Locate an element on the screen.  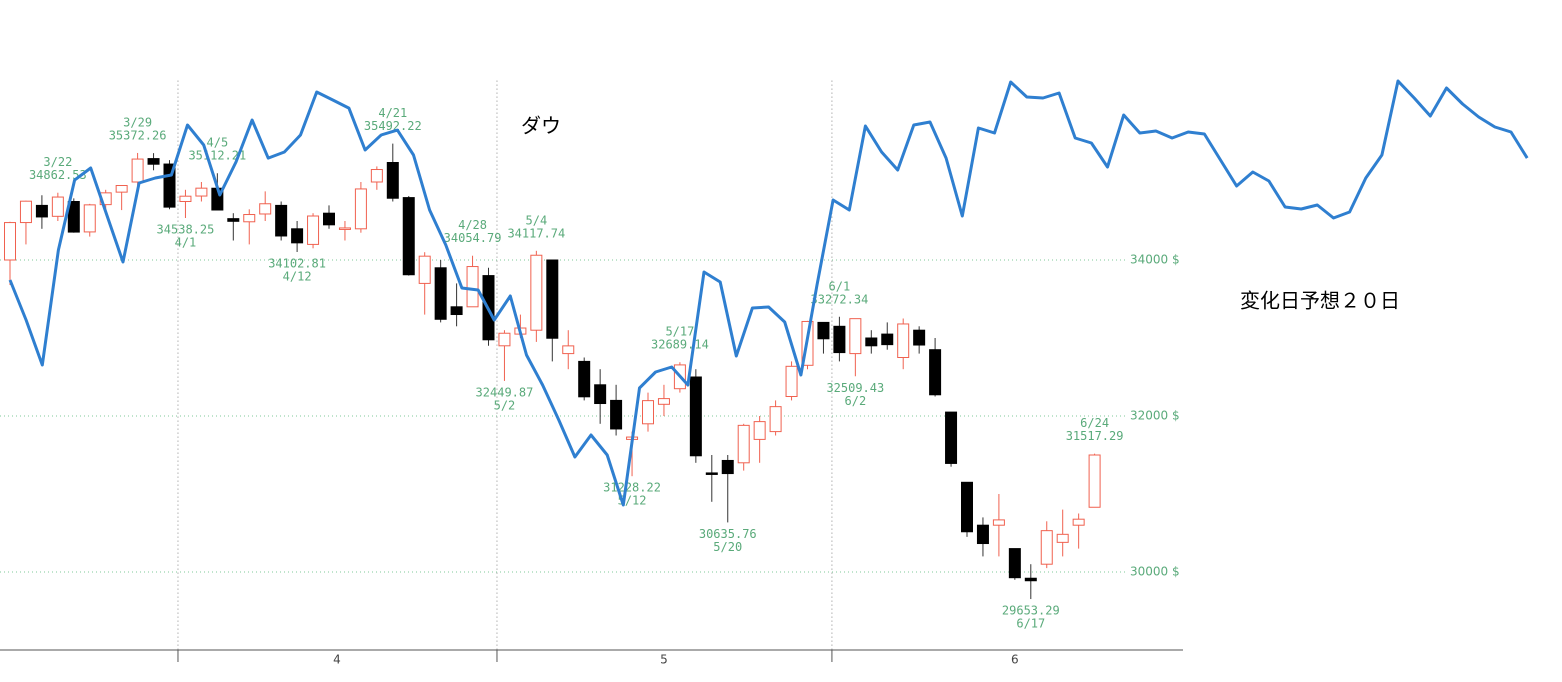
y-tick-label: 30000 $ is located at coordinates (1155, 572).